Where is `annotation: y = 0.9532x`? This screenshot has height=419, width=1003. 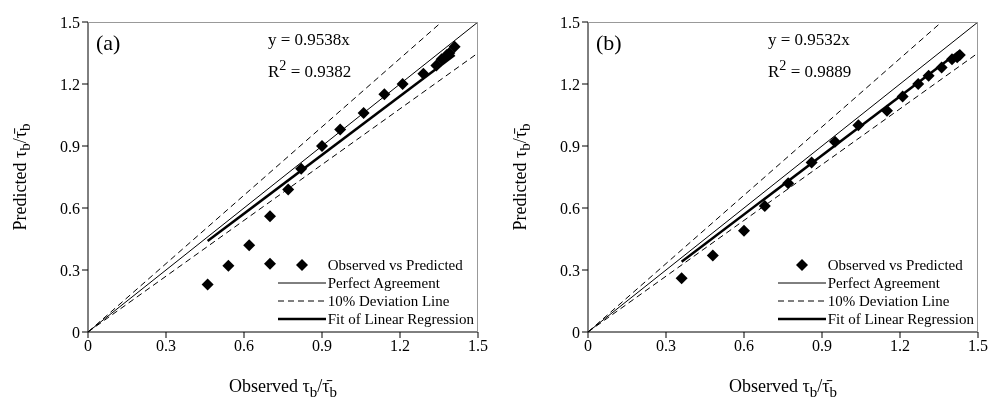 annotation: y = 0.9532x is located at coordinates (809, 40).